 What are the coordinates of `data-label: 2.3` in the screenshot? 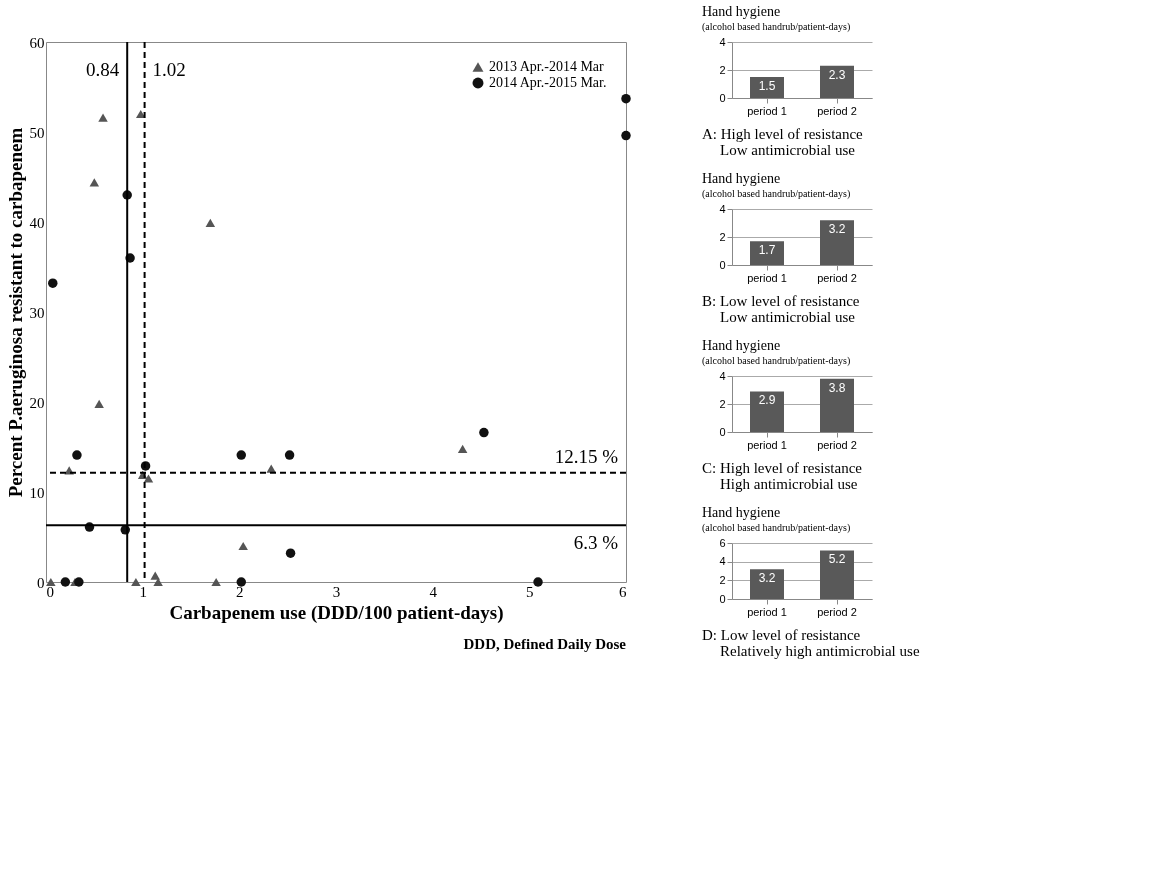 It's located at (837, 74).